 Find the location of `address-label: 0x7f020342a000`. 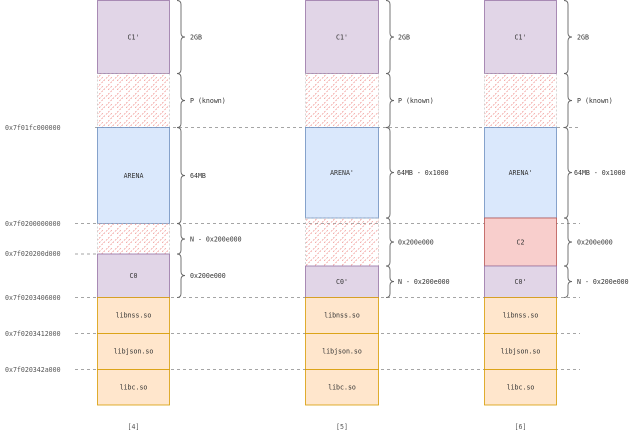

address-label: 0x7f020342a000 is located at coordinates (33, 370).